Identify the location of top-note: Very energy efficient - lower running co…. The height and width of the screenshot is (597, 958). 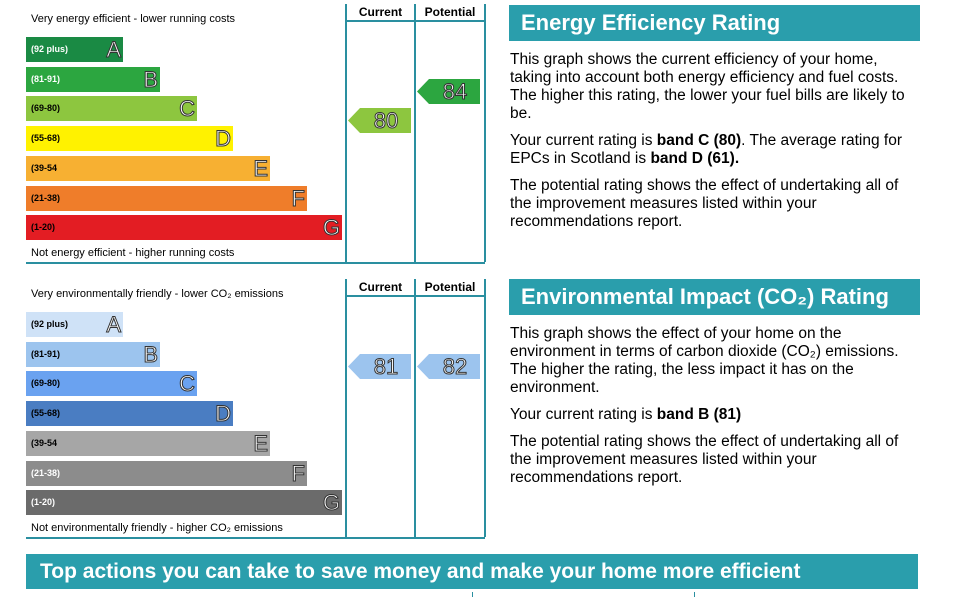
(133, 19).